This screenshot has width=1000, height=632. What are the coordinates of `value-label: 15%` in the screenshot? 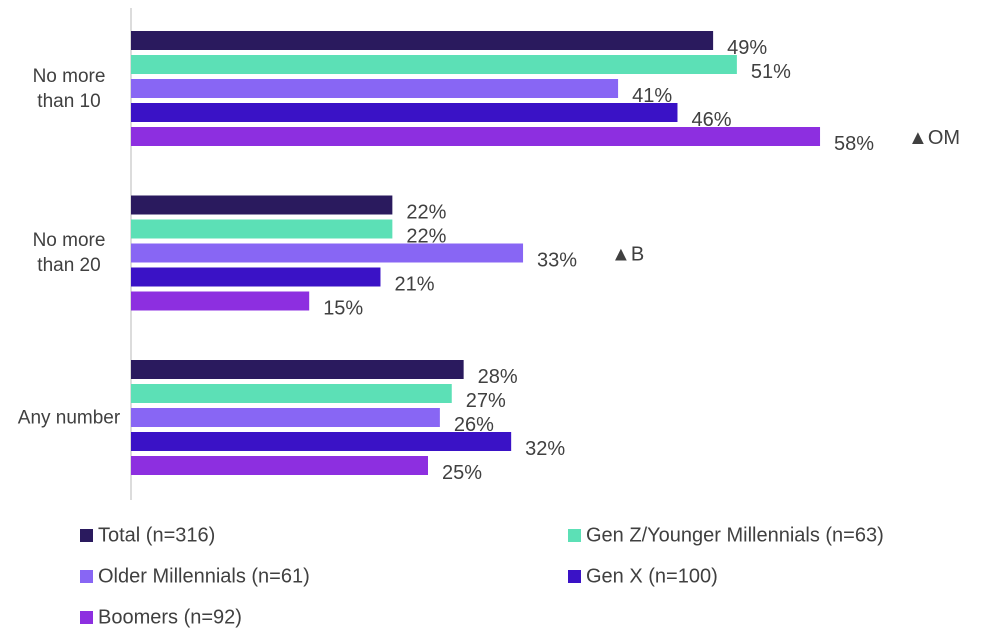 It's located at (343, 308).